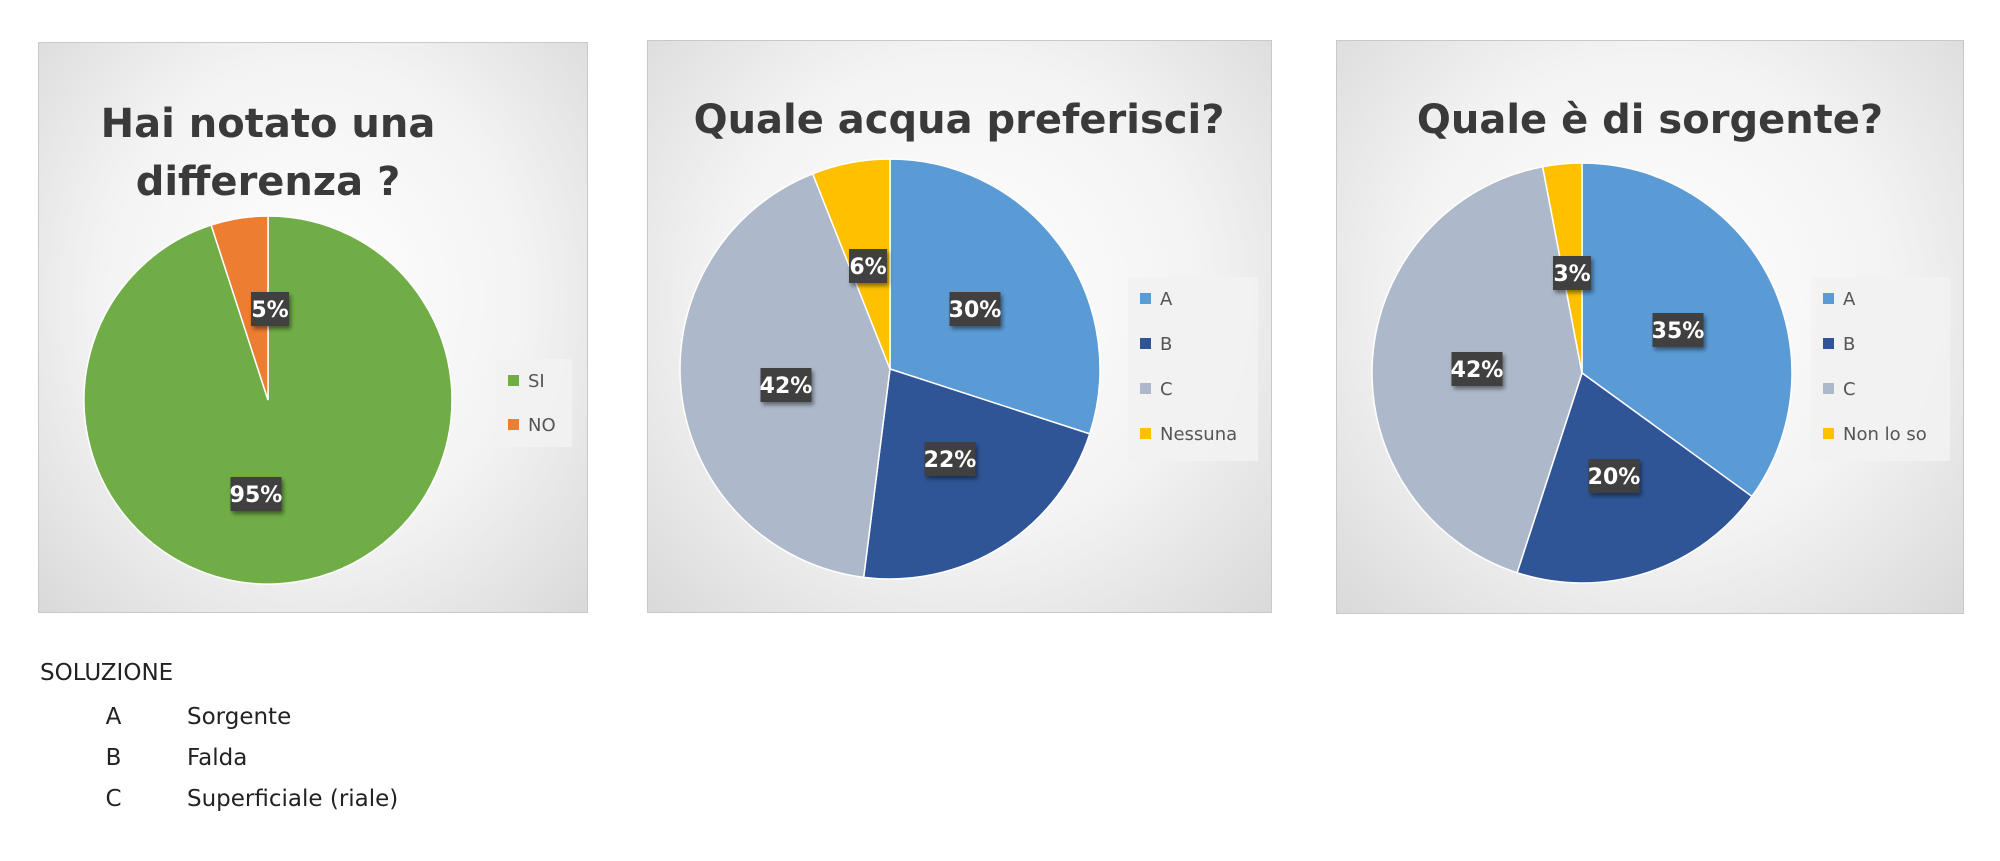  Describe the element at coordinates (1650, 120) in the screenshot. I see `chart-title: Quale è di sorgente?` at that location.